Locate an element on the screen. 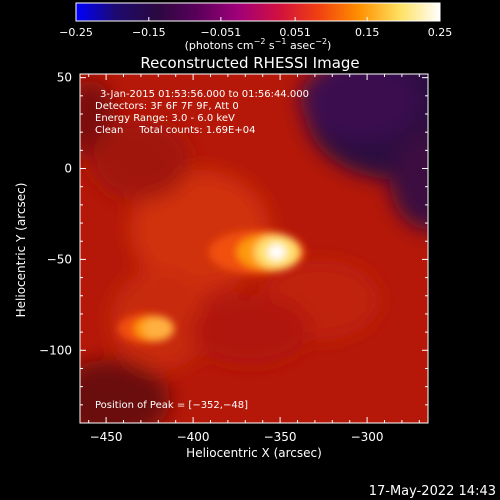 The height and width of the screenshot is (500, 500). y-tick-label: −50 is located at coordinates (59, 259).